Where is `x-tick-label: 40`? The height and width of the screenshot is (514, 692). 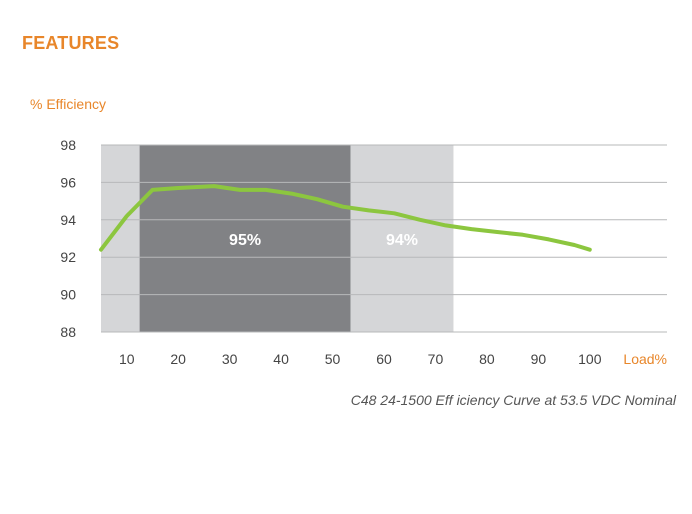 x-tick-label: 40 is located at coordinates (281, 359).